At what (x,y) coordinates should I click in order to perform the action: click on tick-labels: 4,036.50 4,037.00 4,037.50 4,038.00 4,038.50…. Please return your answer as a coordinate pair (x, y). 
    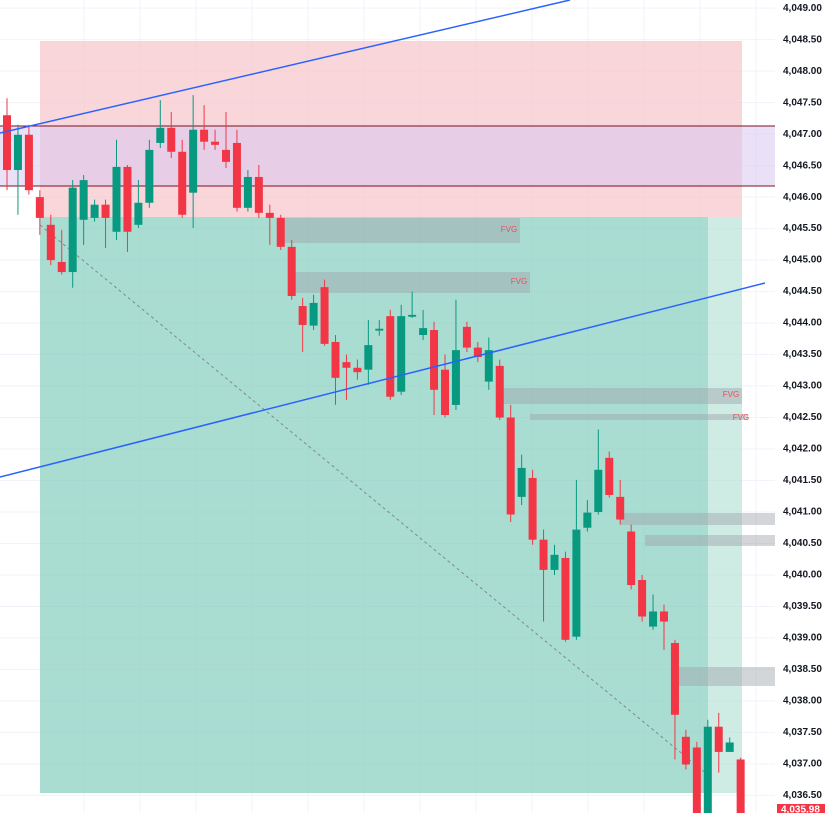
    Looking at the image, I should click on (802, 402).